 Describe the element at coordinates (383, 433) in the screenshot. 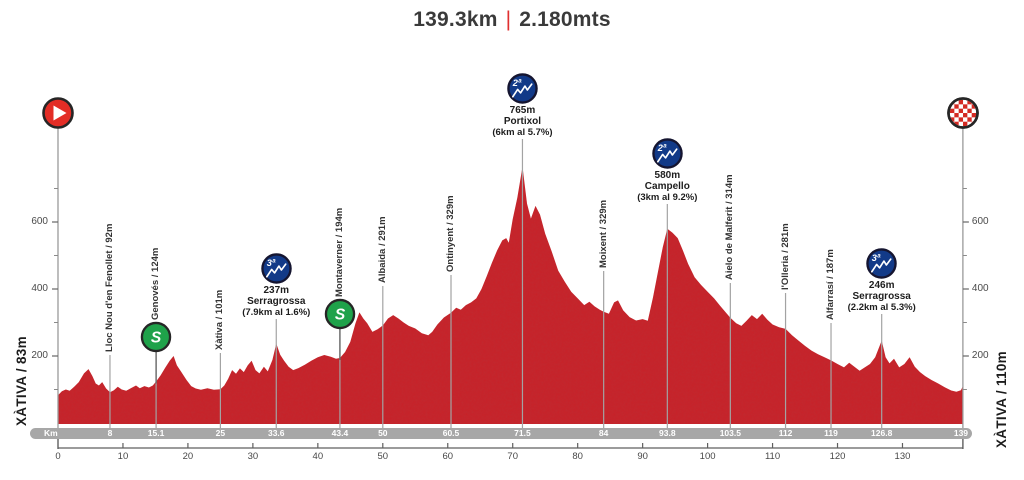

I see `km-bar-tick-label: 50` at that location.